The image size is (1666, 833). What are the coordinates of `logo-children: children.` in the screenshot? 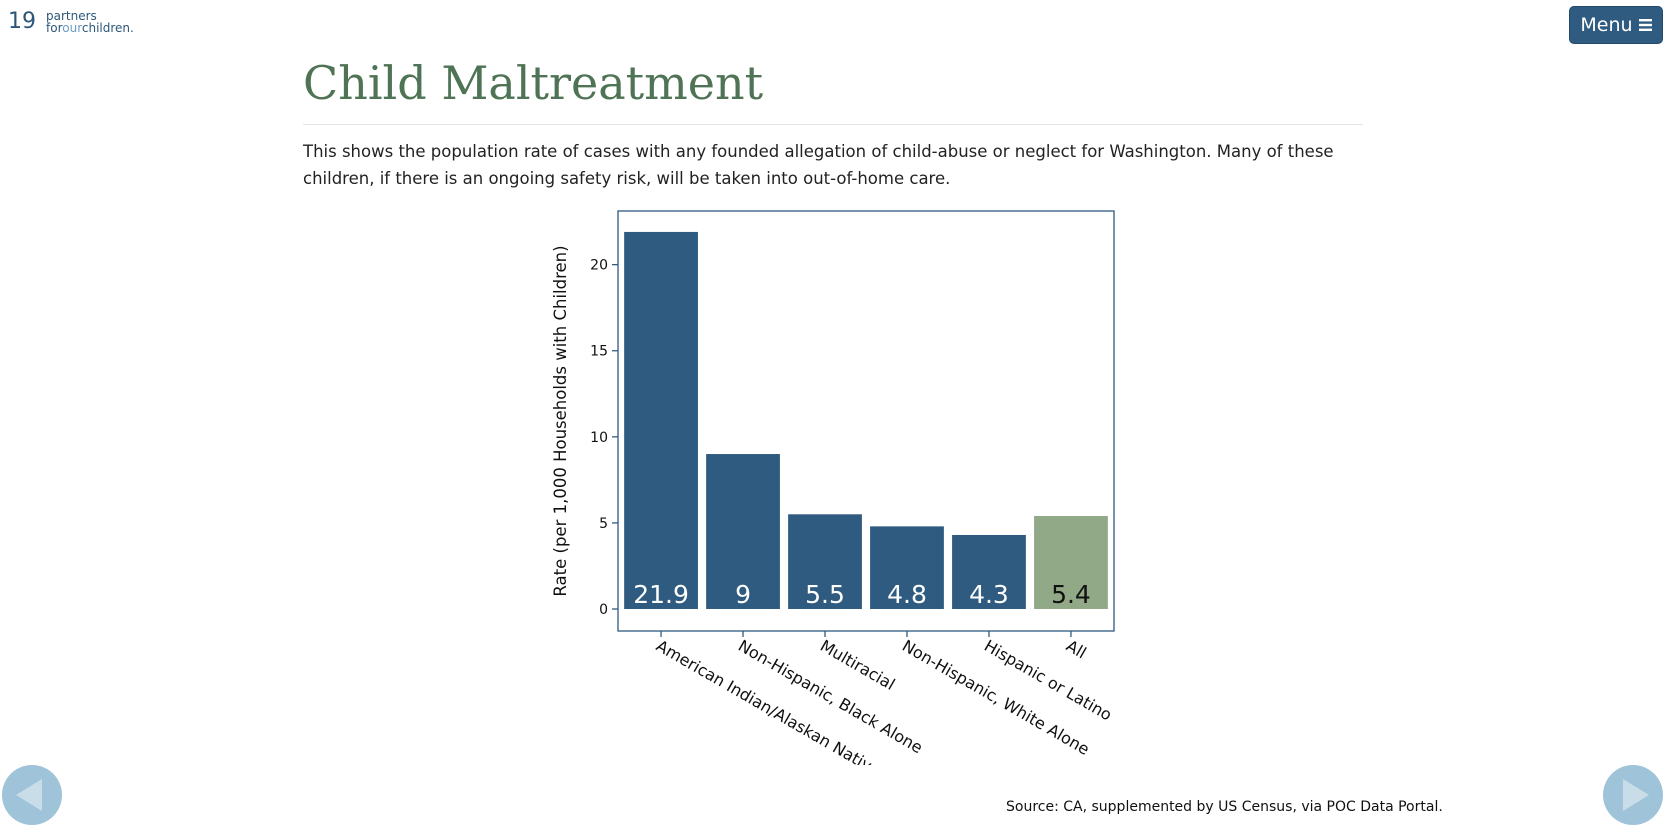 It's located at (107, 28).